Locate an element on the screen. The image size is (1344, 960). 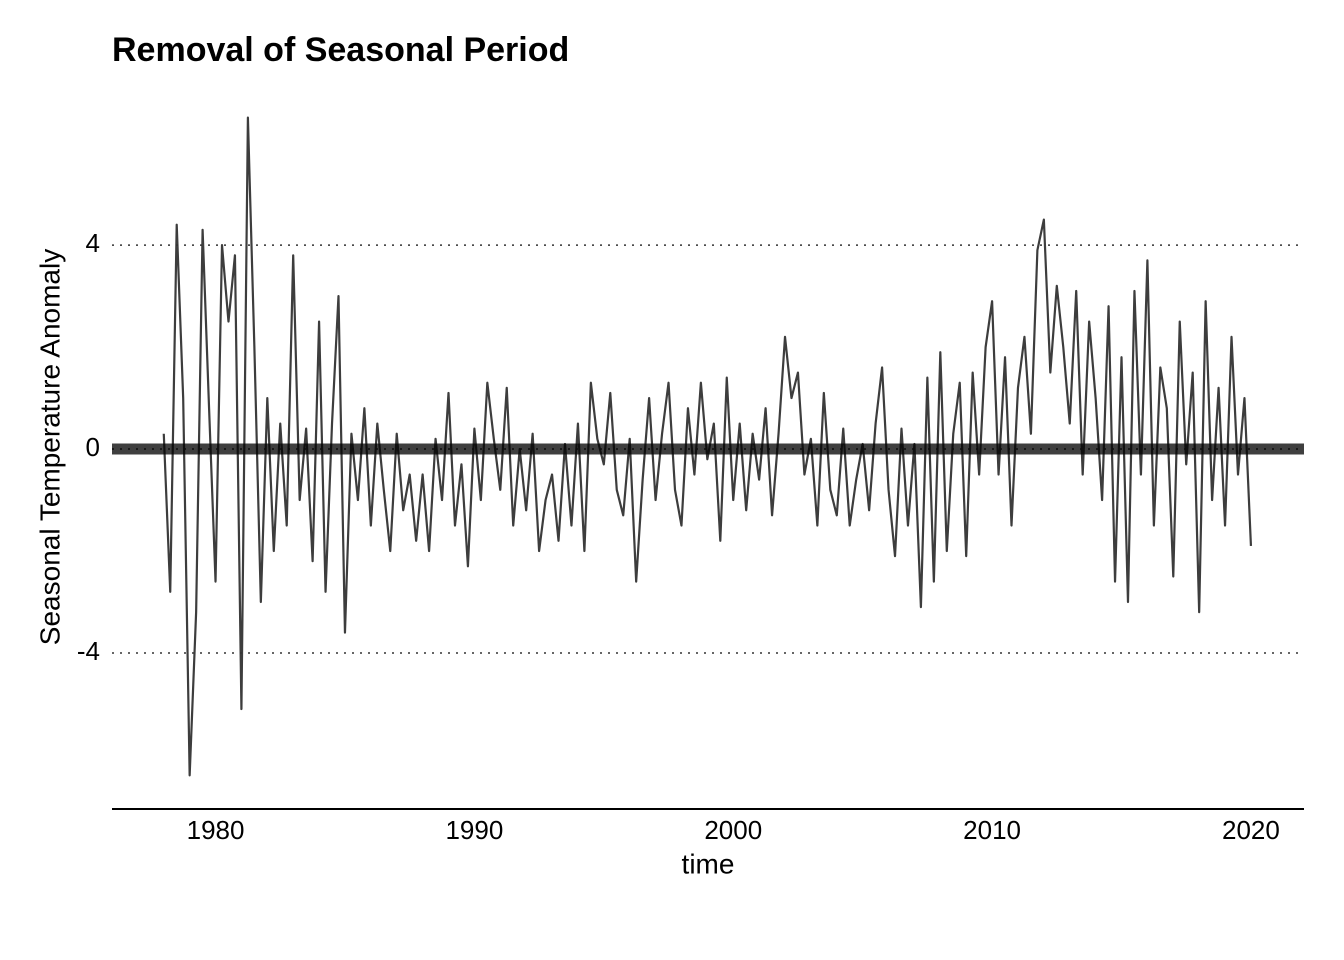
x-tick-label: 2010 is located at coordinates (992, 830).